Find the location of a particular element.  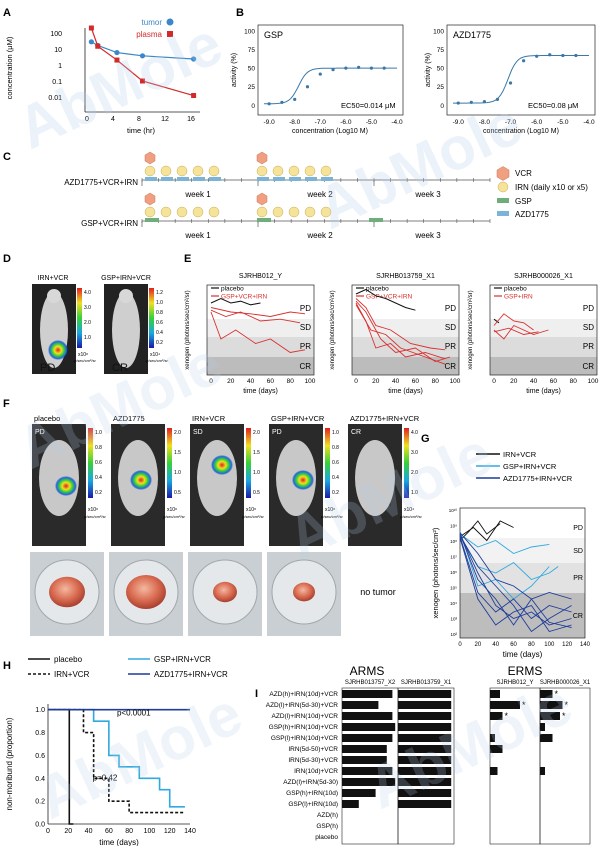

h-ytick: 0.8 is located at coordinates (40, 733).